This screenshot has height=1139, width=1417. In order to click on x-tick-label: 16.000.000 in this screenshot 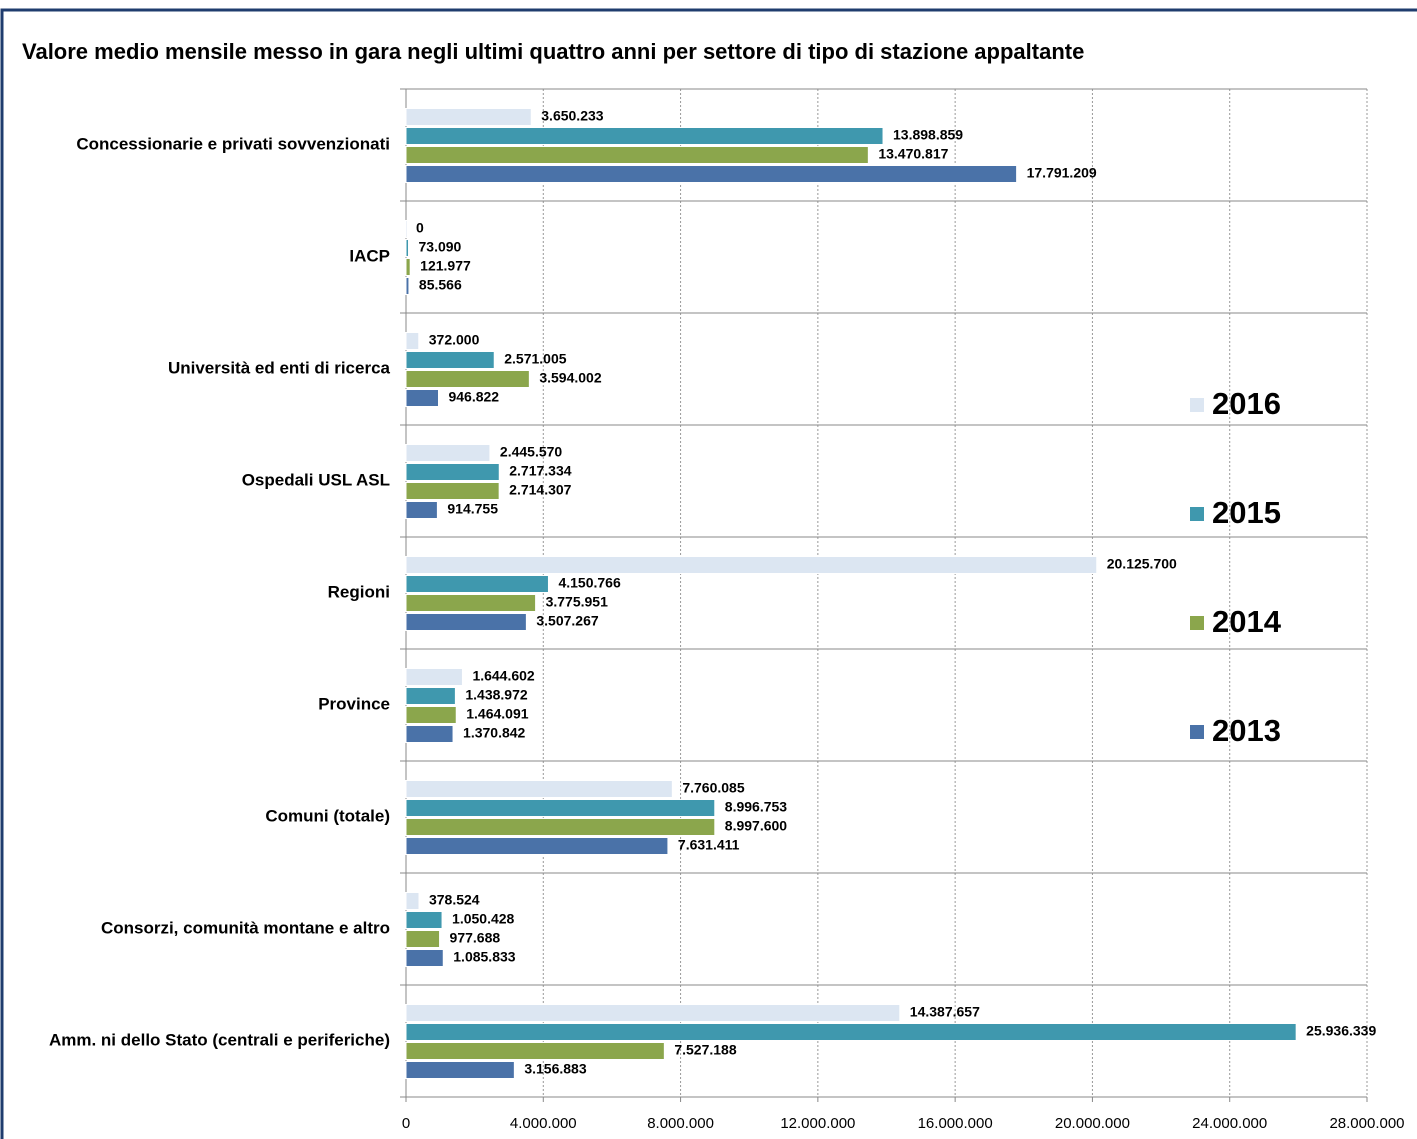, I will do `click(955, 1123)`.